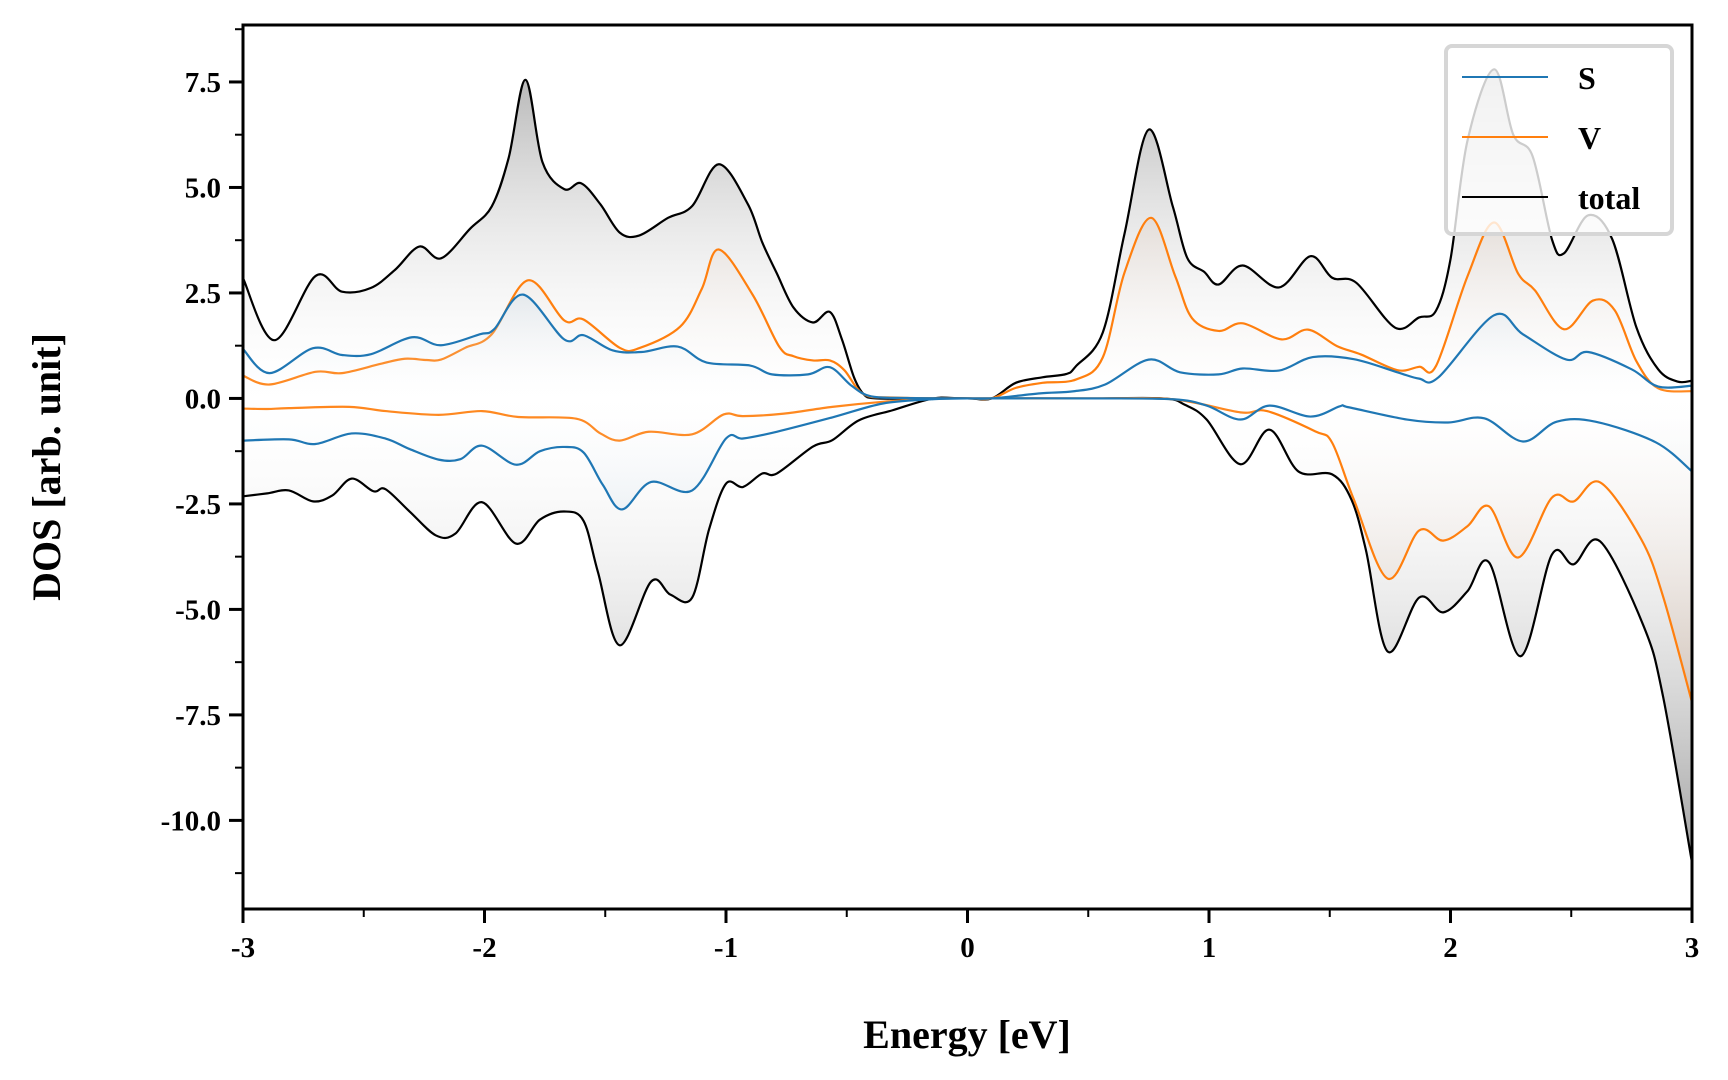  What do you see at coordinates (203, 188) in the screenshot?
I see `y-tick-label: 5.0` at bounding box center [203, 188].